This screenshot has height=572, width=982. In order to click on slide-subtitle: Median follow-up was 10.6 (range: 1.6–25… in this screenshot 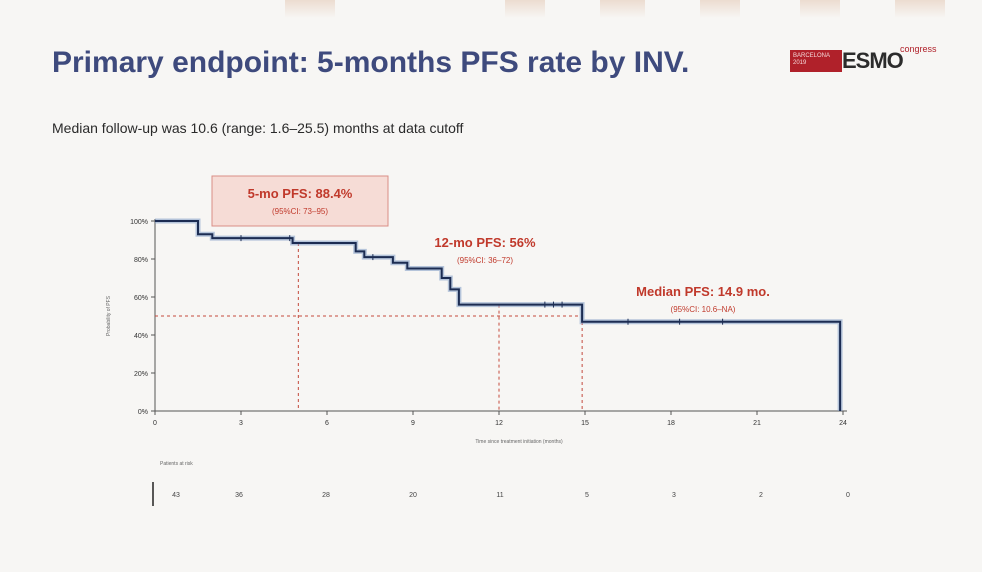, I will do `click(258, 128)`.